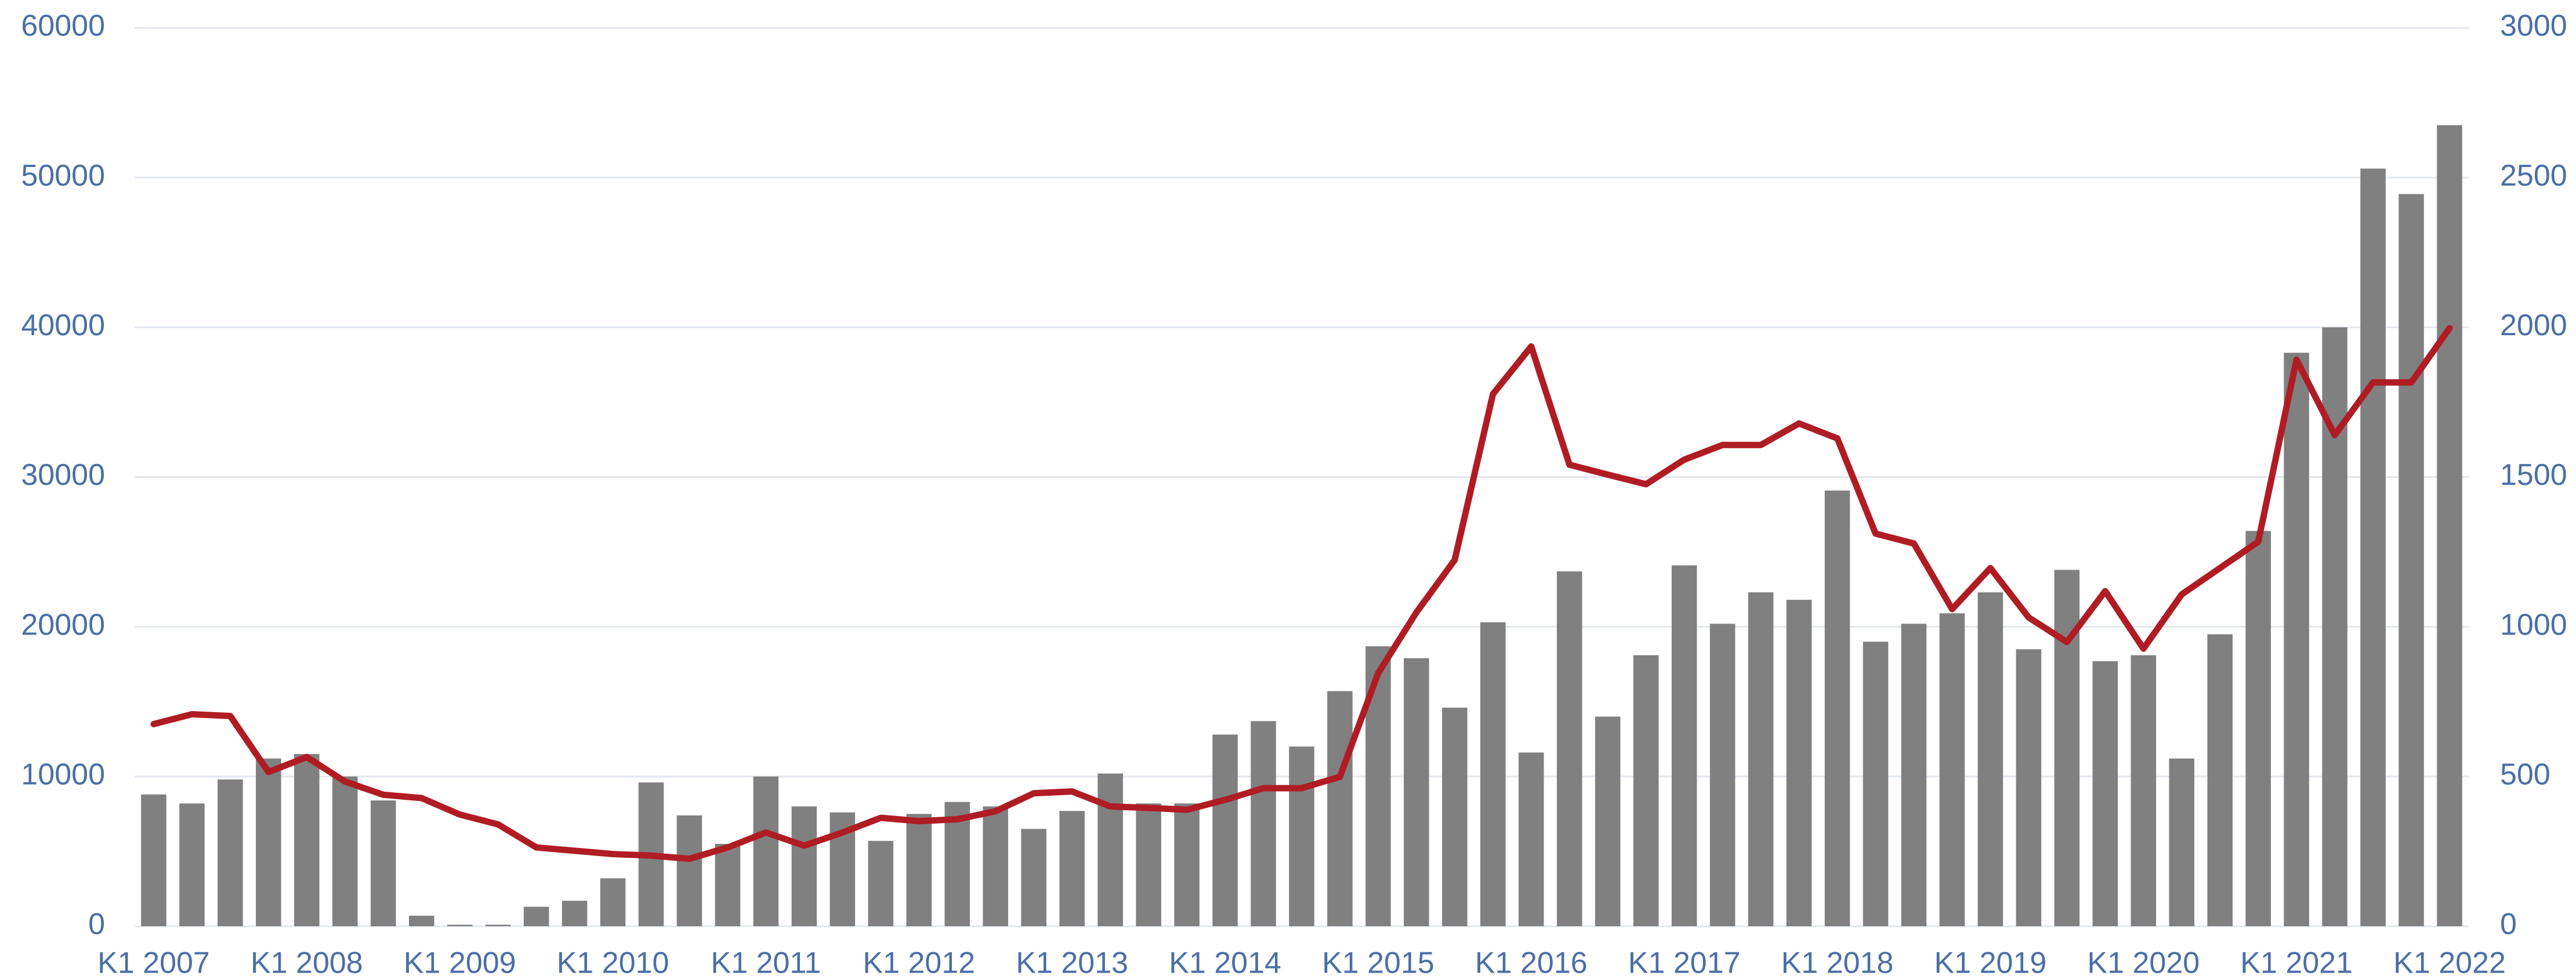 Image resolution: width=2576 pixels, height=979 pixels. What do you see at coordinates (154, 963) in the screenshot?
I see `x-tick-label: K1 2007` at bounding box center [154, 963].